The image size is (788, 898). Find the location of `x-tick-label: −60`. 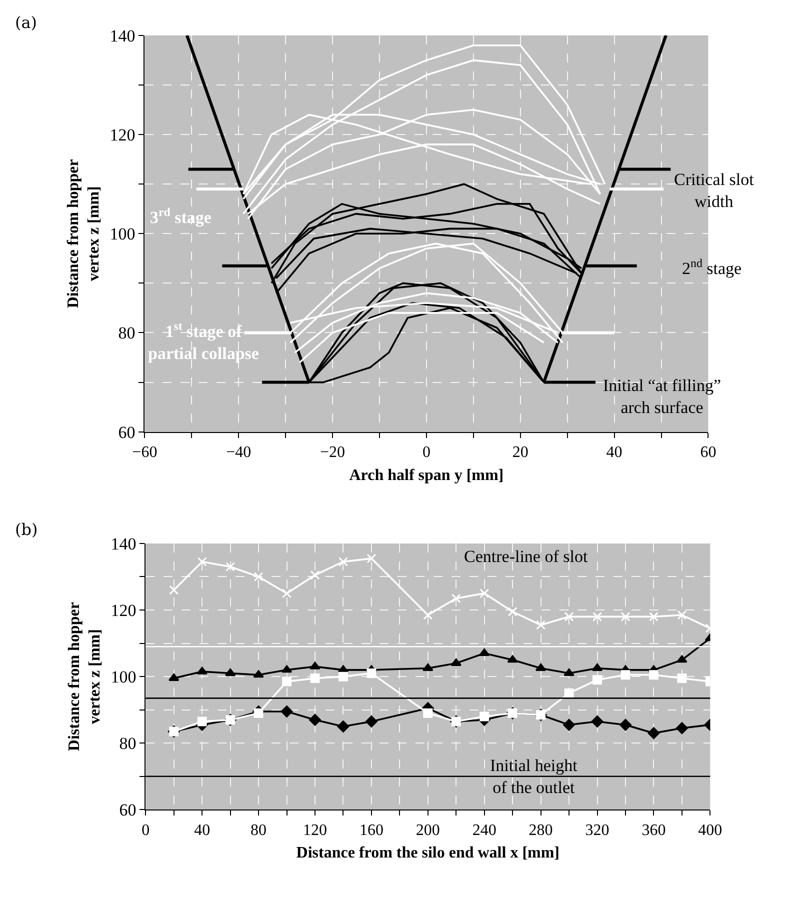

x-tick-label: −60 is located at coordinates (145, 453).